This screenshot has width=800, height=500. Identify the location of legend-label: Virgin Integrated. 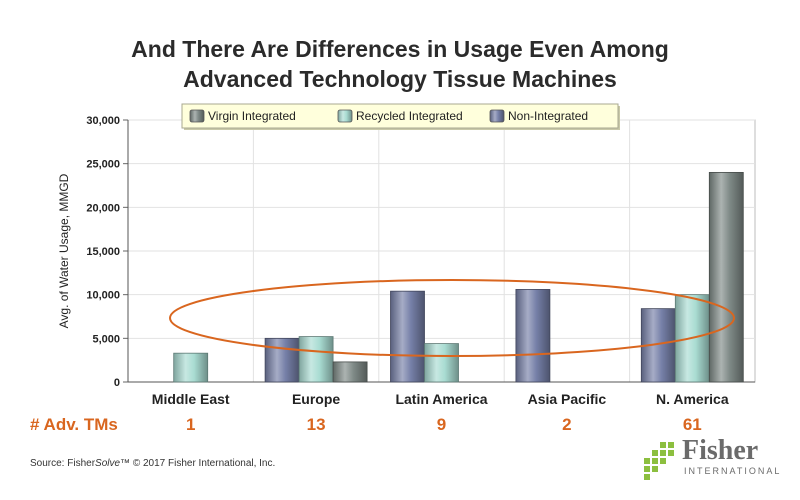
(252, 116).